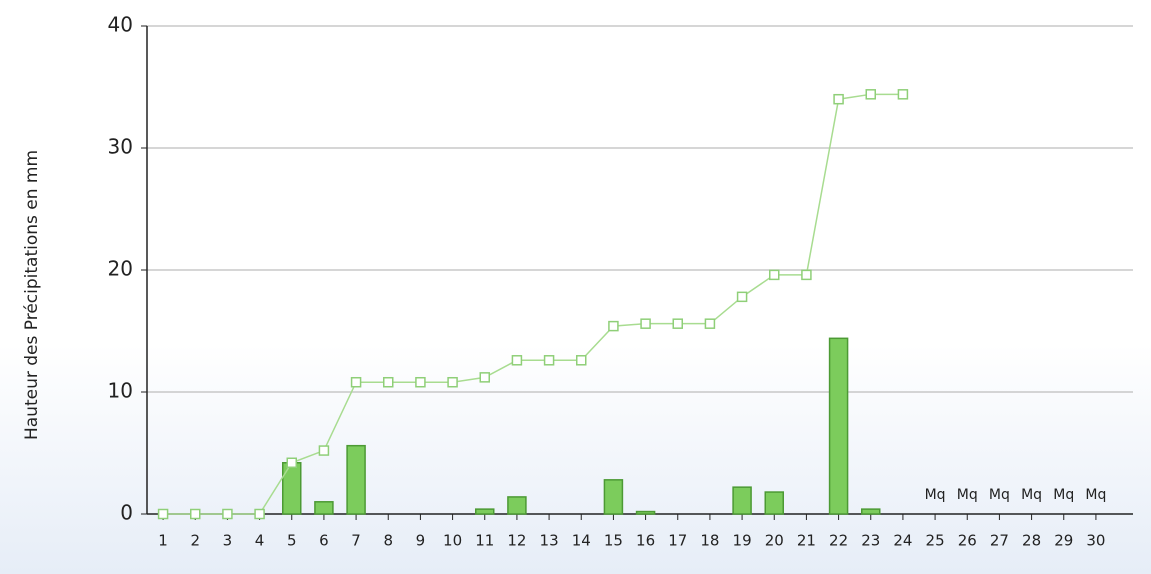  What do you see at coordinates (967, 541) in the screenshot?
I see `x-tick-label: 26` at bounding box center [967, 541].